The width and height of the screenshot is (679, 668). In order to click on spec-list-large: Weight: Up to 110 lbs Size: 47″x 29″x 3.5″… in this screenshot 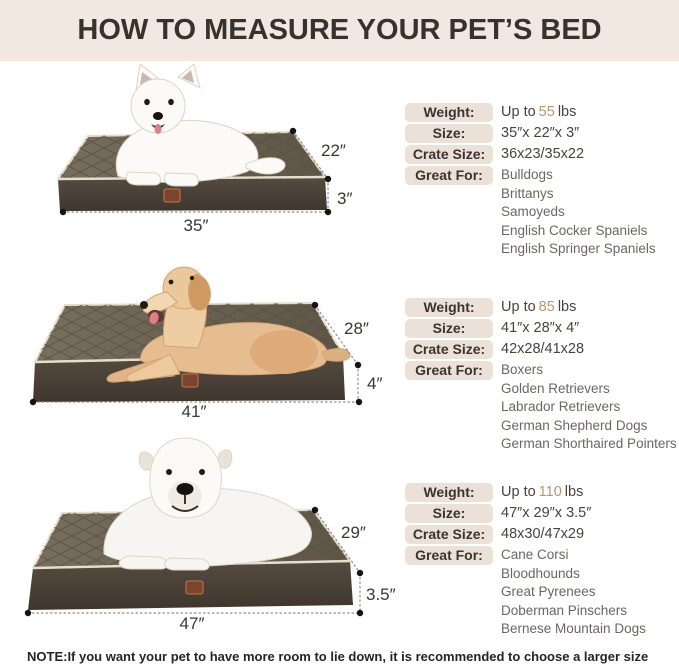, I will do `click(539, 562)`.